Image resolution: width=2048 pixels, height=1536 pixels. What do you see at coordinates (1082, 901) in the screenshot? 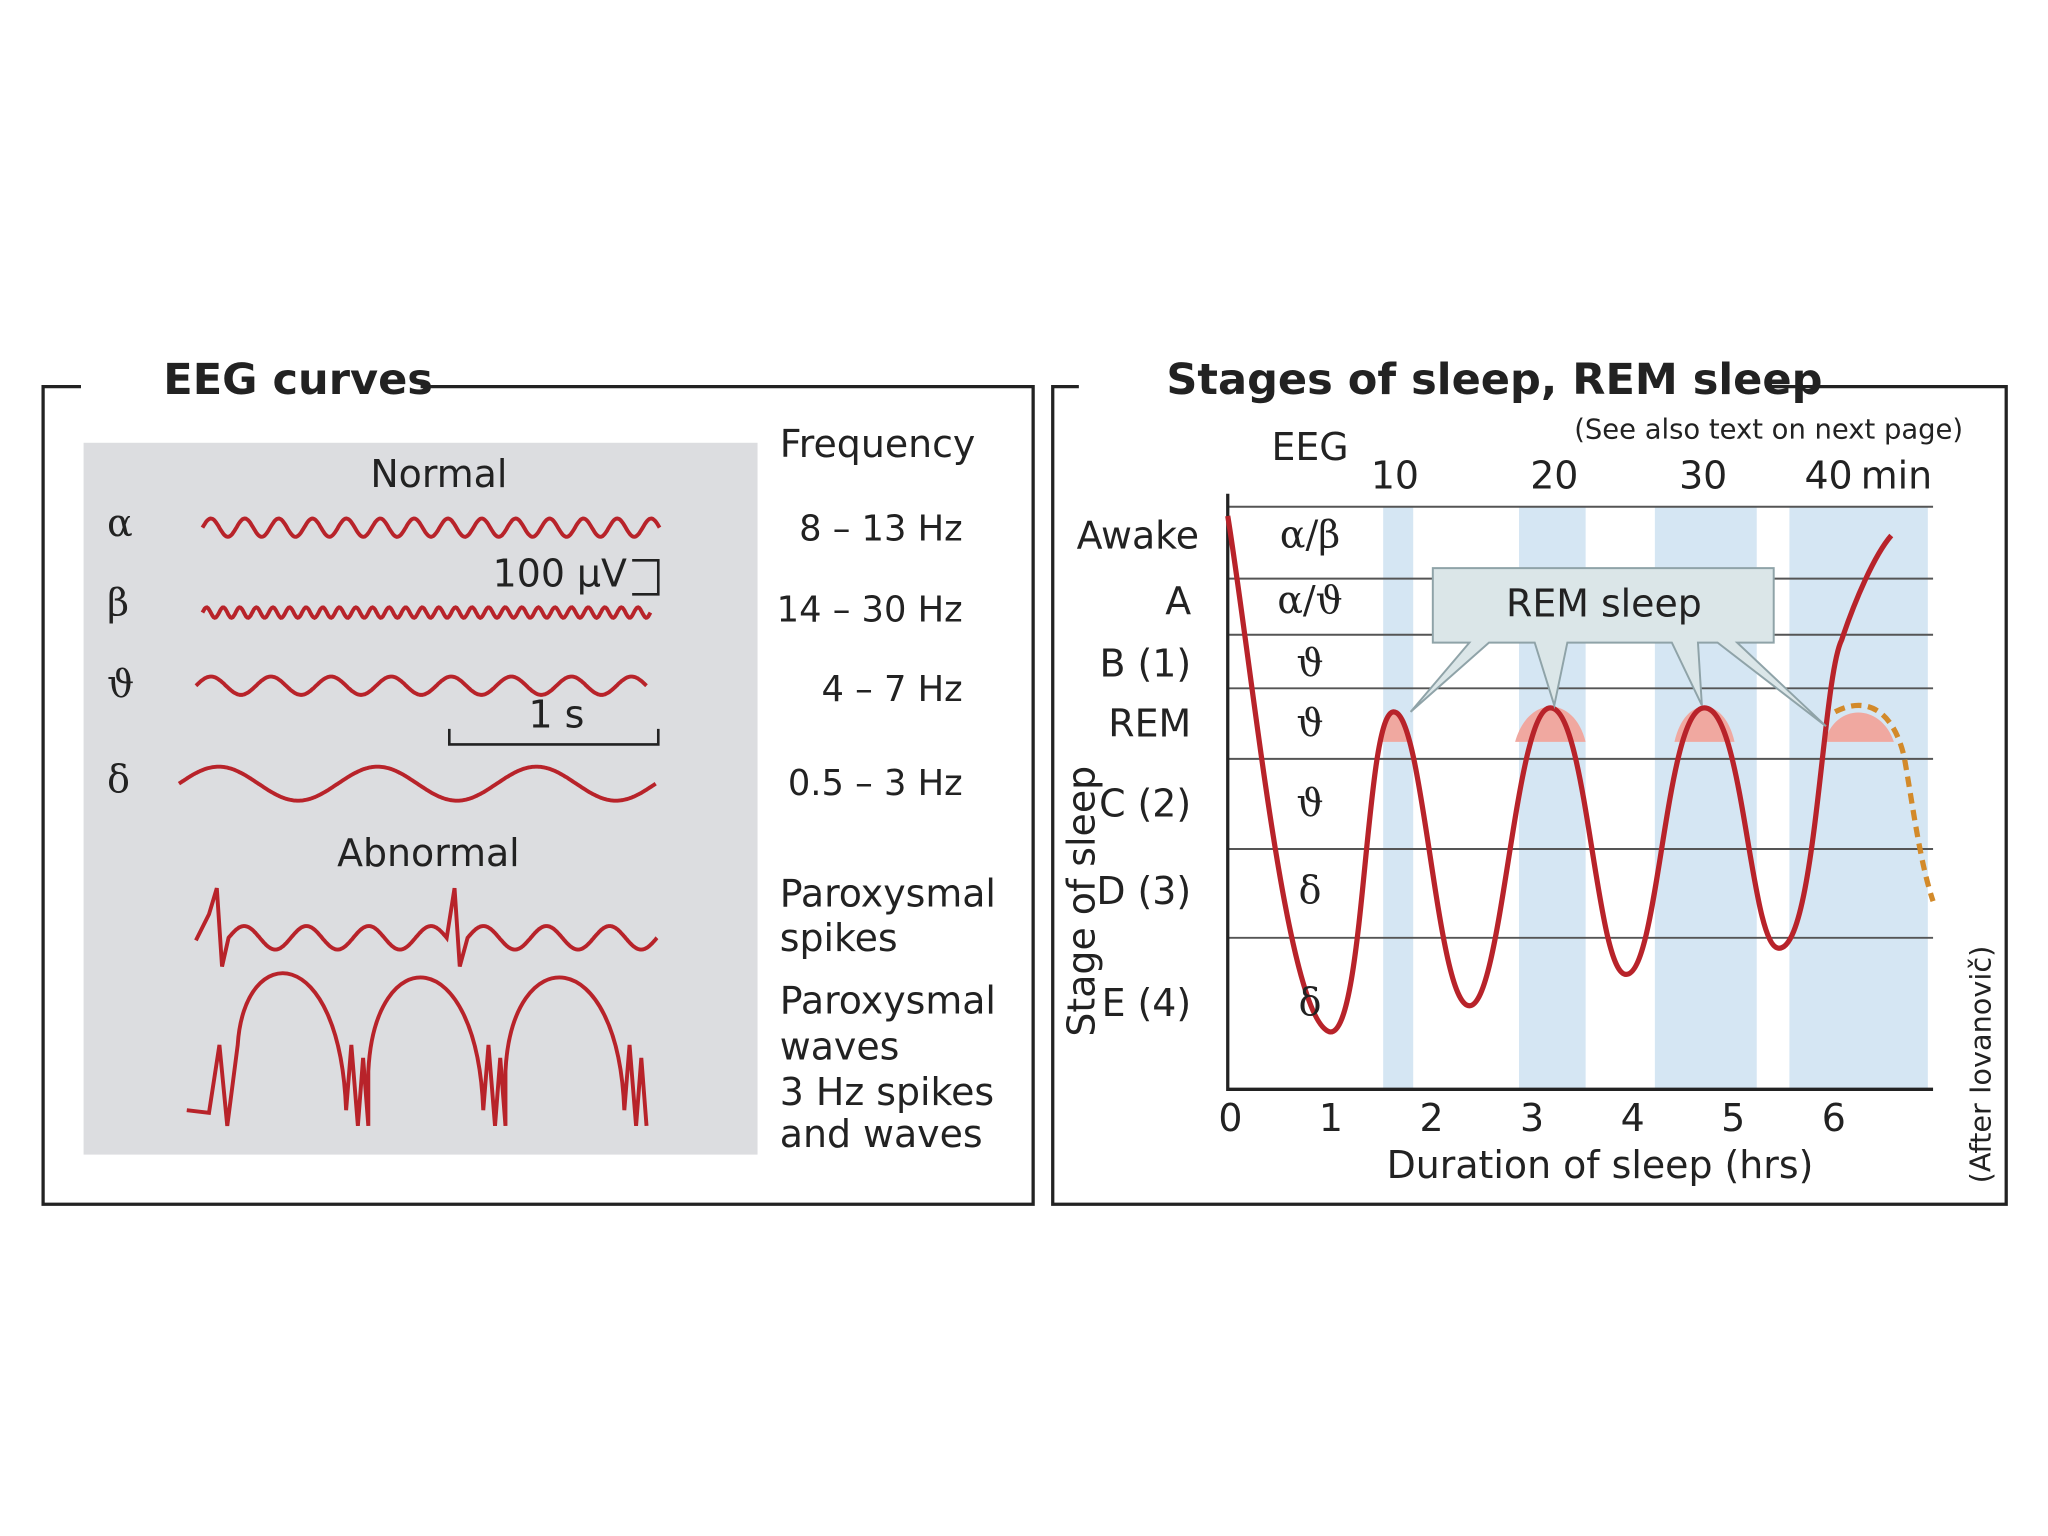
I see `y-label: Stage of sleep` at bounding box center [1082, 901].